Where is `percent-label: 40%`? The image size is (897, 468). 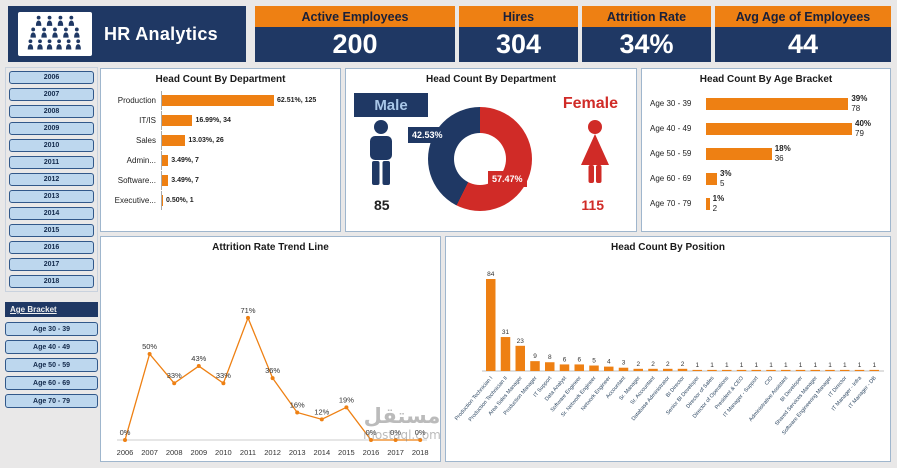 percent-label: 40% is located at coordinates (863, 124).